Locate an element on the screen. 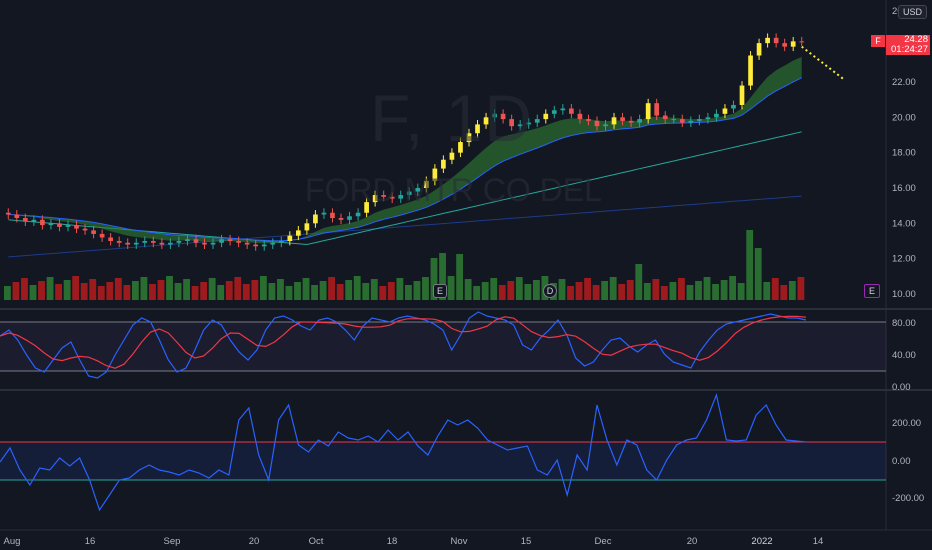  bar-countdown: 01:24:27 is located at coordinates (909, 49).